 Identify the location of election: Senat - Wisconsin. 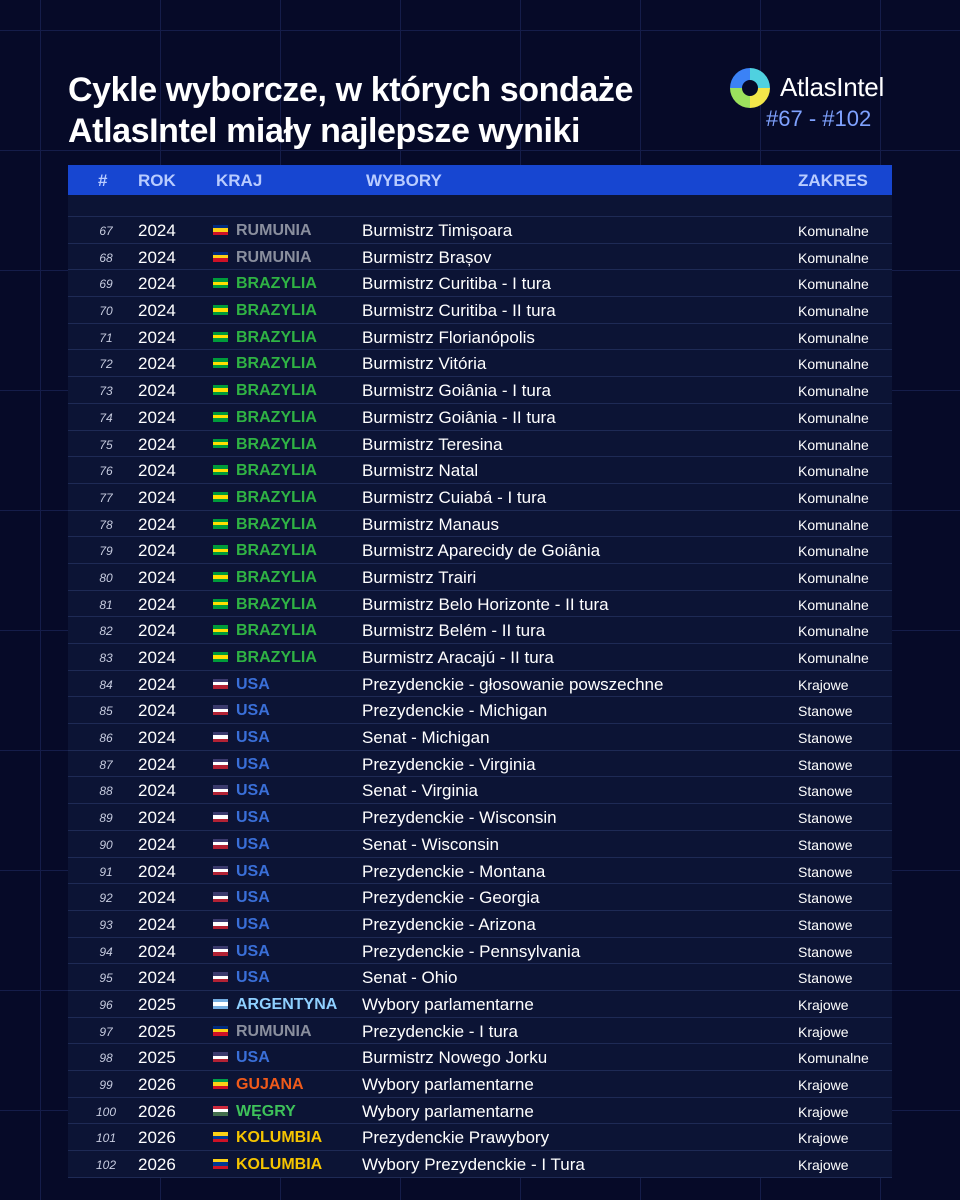
(430, 844).